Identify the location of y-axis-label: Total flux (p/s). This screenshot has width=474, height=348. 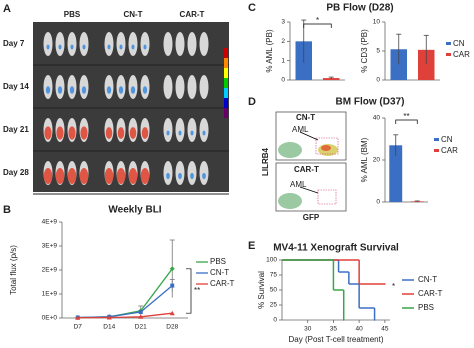
(13, 270).